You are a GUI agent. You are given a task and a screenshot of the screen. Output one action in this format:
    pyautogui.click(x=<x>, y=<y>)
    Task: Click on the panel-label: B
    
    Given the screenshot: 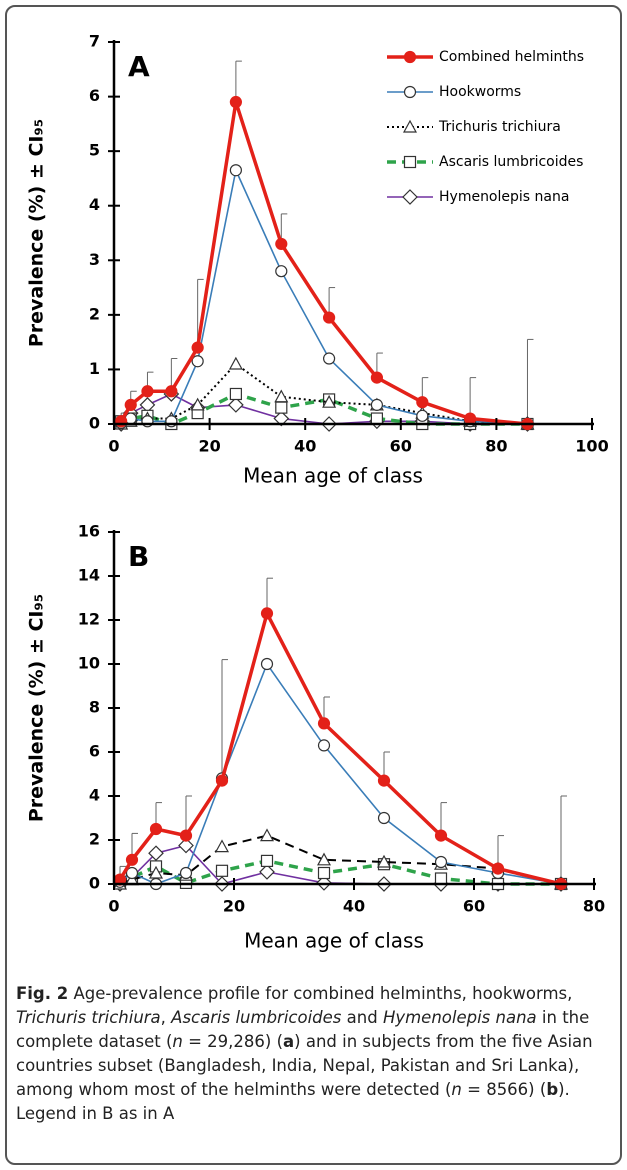 What is the action you would take?
    pyautogui.click(x=138, y=556)
    